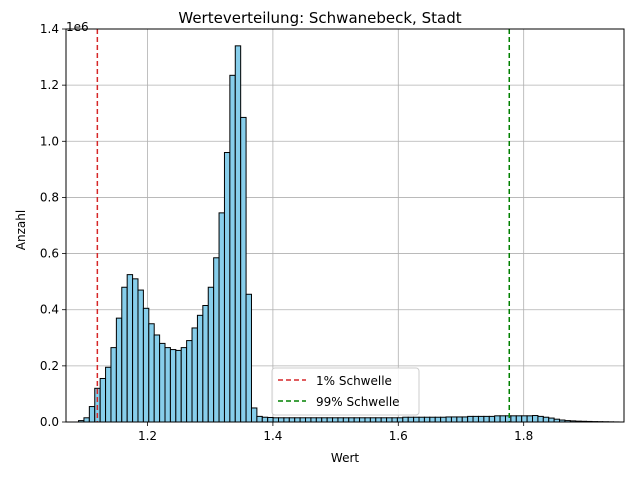 The width and height of the screenshot is (640, 480). What do you see at coordinates (523, 436) in the screenshot?
I see `x-tick-label: 1.8` at bounding box center [523, 436].